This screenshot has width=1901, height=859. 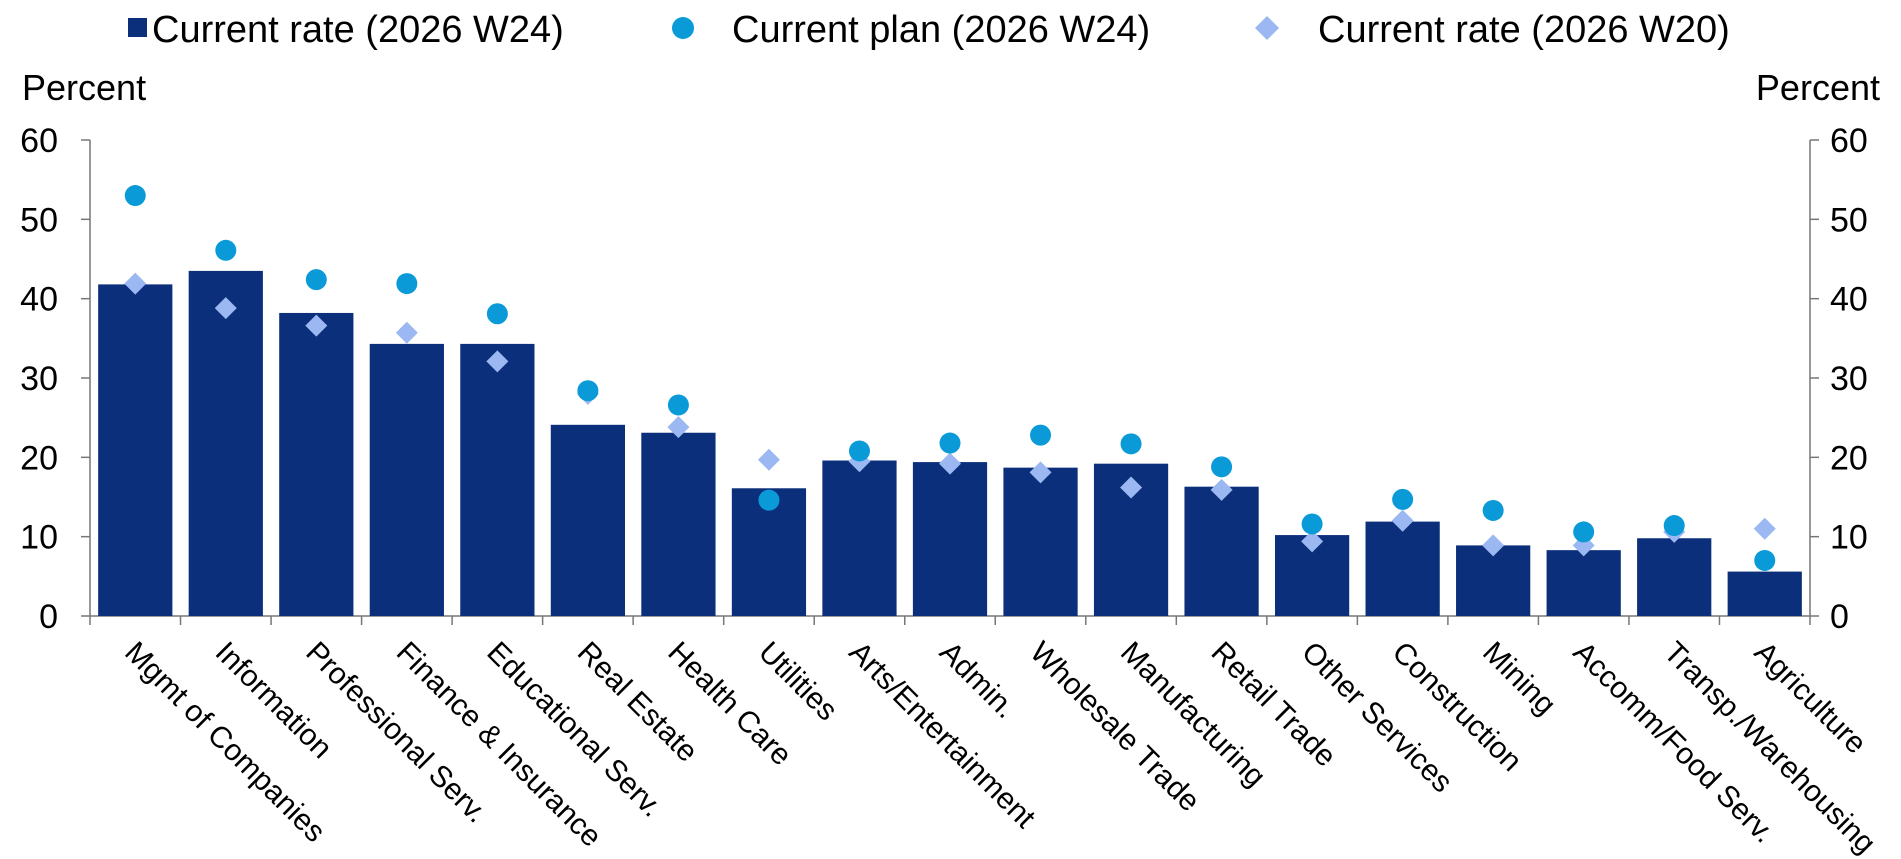 I want to click on y-axis-title-right: Percent, so click(x=1818, y=87).